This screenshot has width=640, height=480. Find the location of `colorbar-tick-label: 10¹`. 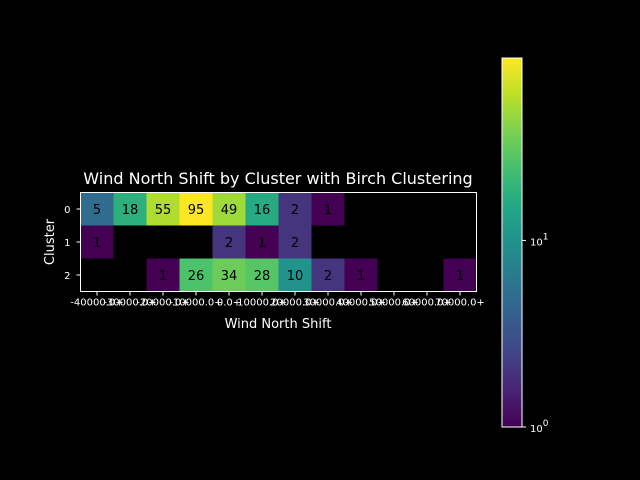

colorbar-tick-label: 10¹ is located at coordinates (539, 240).